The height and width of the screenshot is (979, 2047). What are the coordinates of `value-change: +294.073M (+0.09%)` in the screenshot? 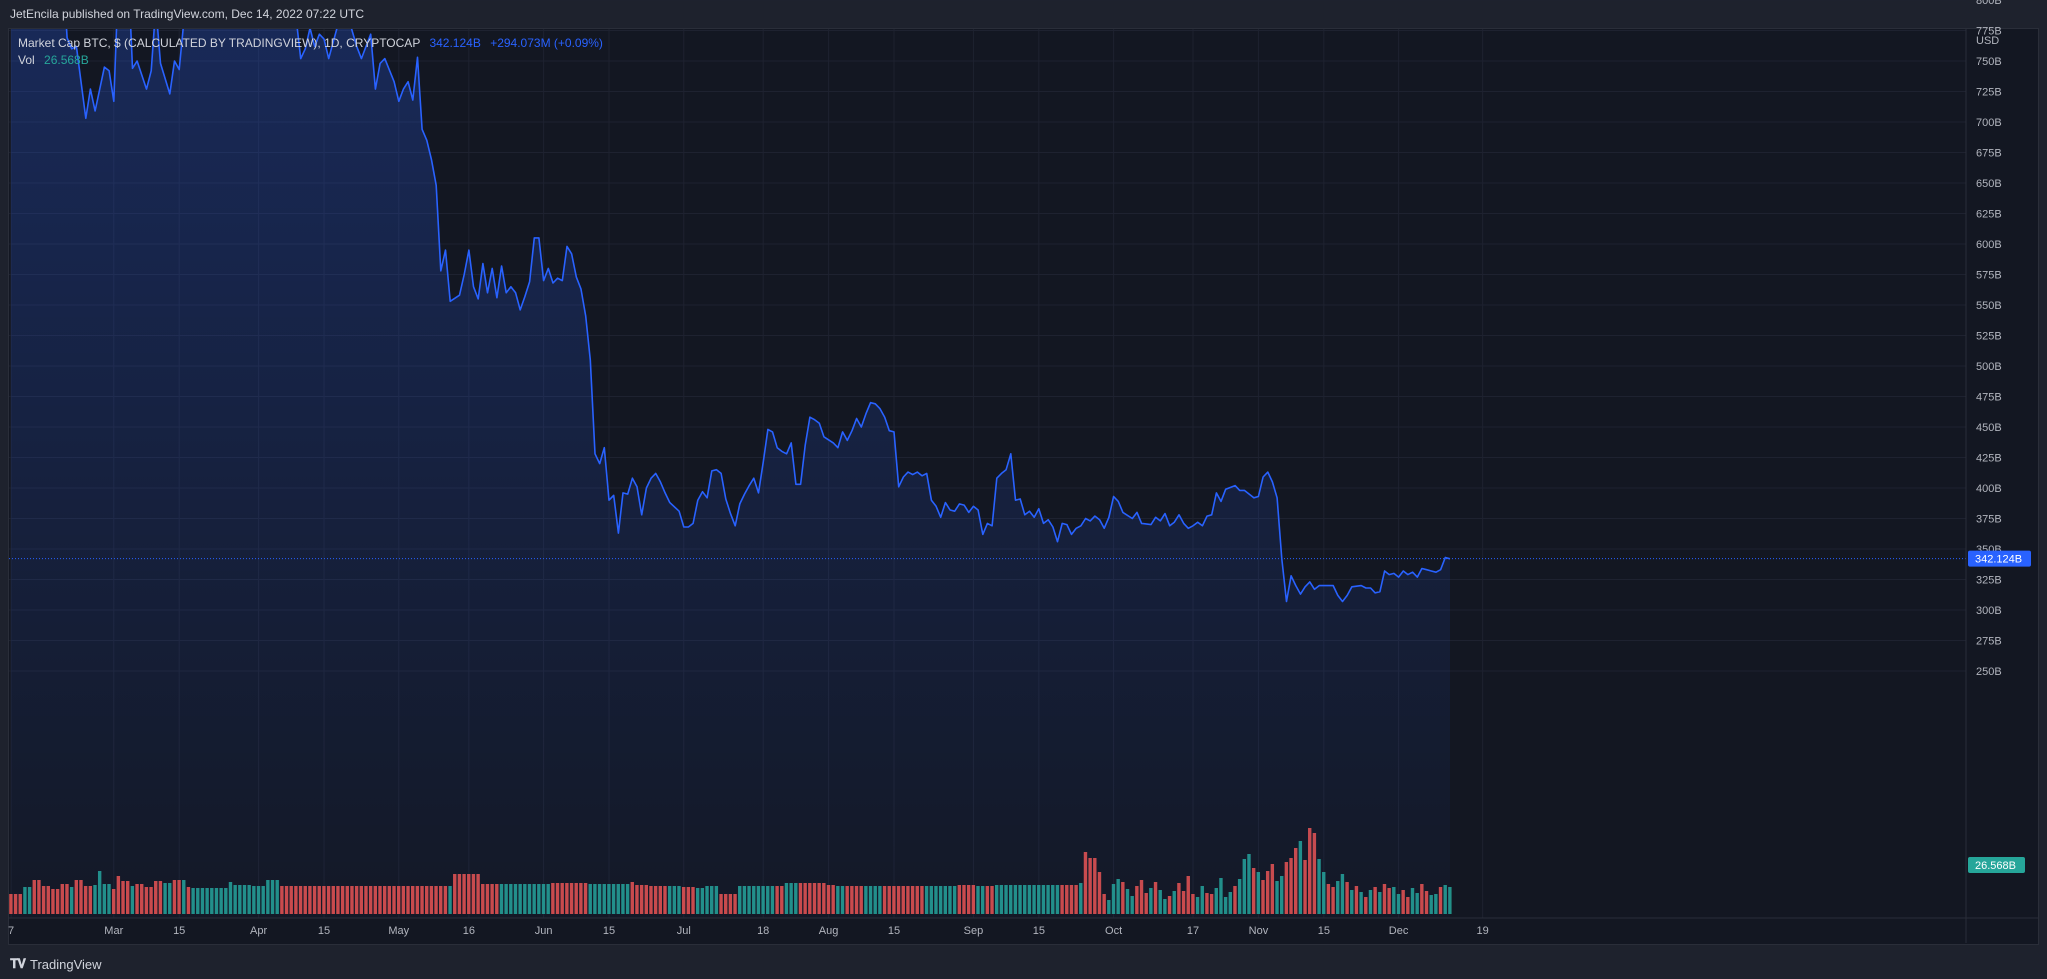 It's located at (546, 43).